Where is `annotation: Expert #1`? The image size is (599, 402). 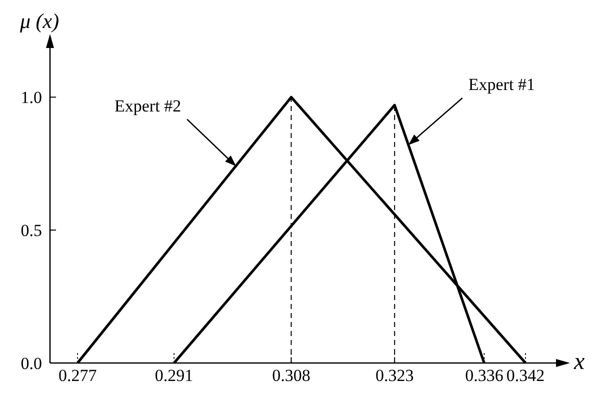
annotation: Expert #1 is located at coordinates (501, 84).